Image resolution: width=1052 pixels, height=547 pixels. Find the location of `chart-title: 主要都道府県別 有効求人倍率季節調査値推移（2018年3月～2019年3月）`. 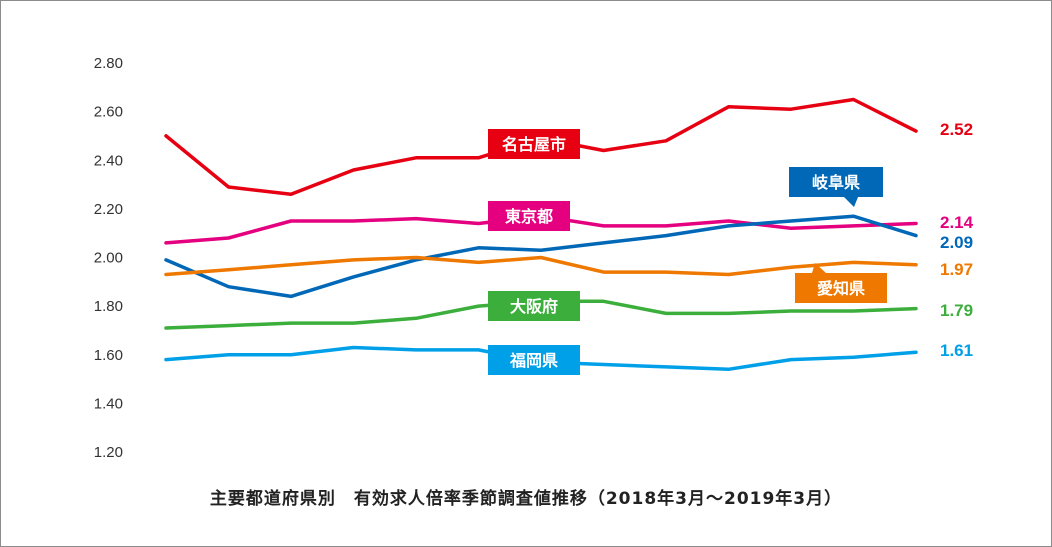

chart-title: 主要都道府県別 有効求人倍率季節調査値推移（2018年3月～2019年3月） is located at coordinates (526, 499).